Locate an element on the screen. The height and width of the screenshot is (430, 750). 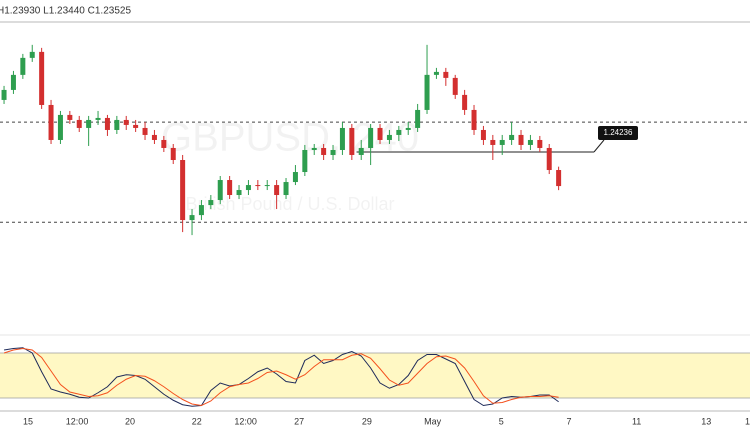
horizontal-line-label: 1.24236 is located at coordinates (618, 132).